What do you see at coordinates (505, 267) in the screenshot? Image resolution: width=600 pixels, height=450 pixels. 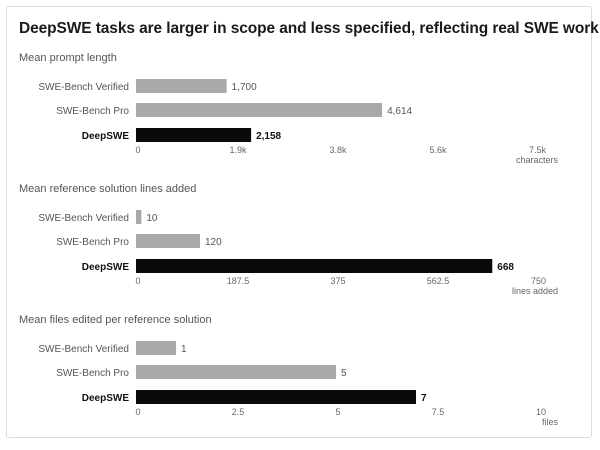 I see `value-label: 668` at bounding box center [505, 267].